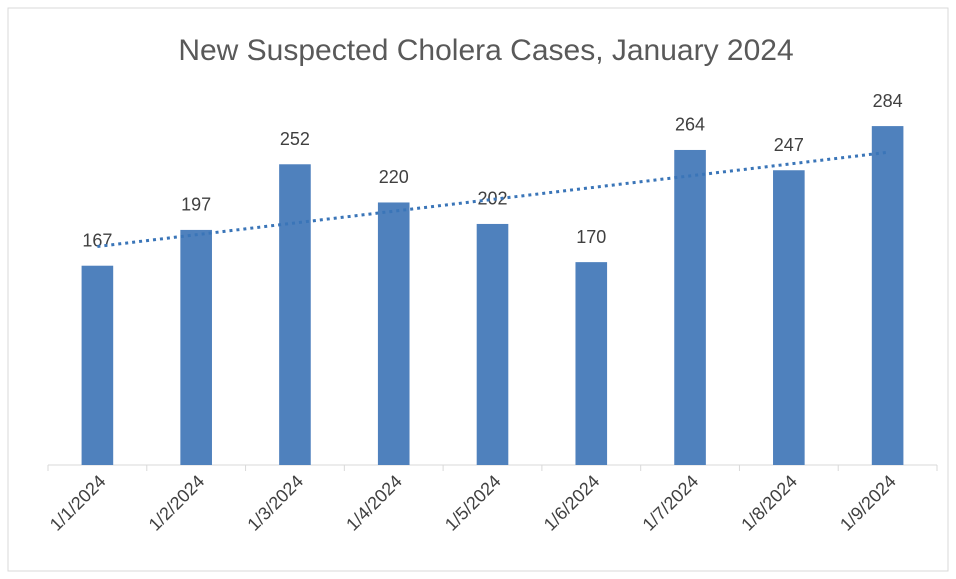  What do you see at coordinates (196, 205) in the screenshot?
I see `data-label: 197` at bounding box center [196, 205].